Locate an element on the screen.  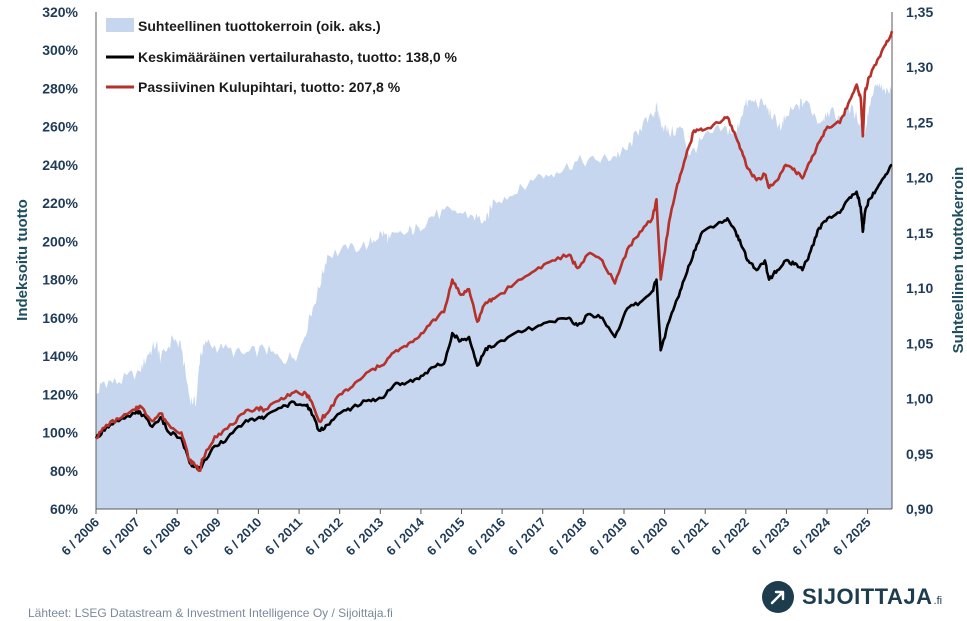
x-tick-label: 6 / 2008 is located at coordinates (161, 537).